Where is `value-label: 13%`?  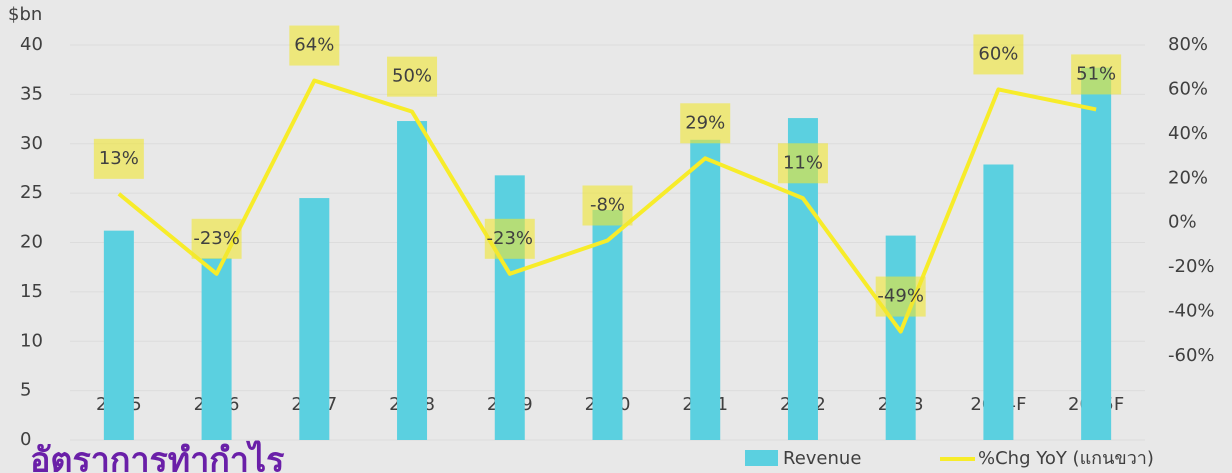
value-label: 13% is located at coordinates (119, 158).